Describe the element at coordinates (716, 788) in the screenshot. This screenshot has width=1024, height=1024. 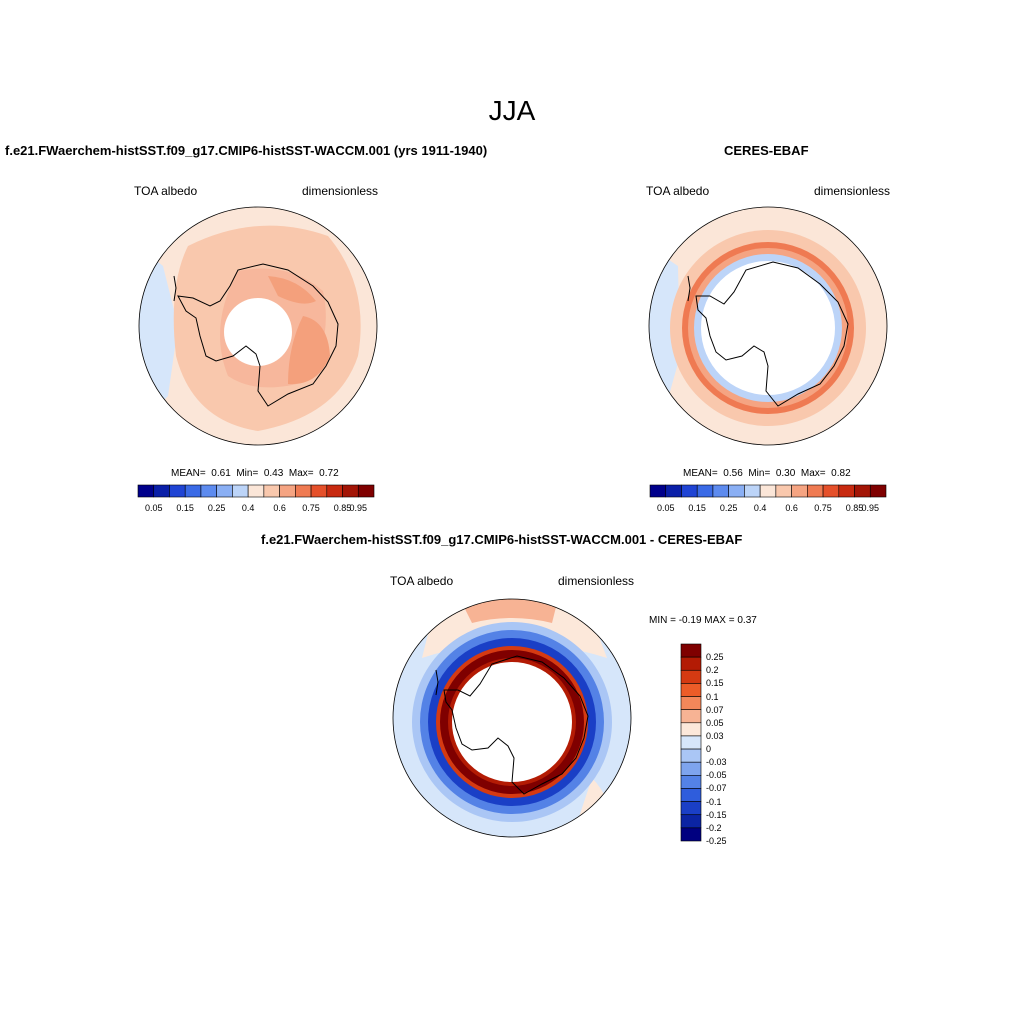
I see `colorbar-tick-label: -0.07` at that location.